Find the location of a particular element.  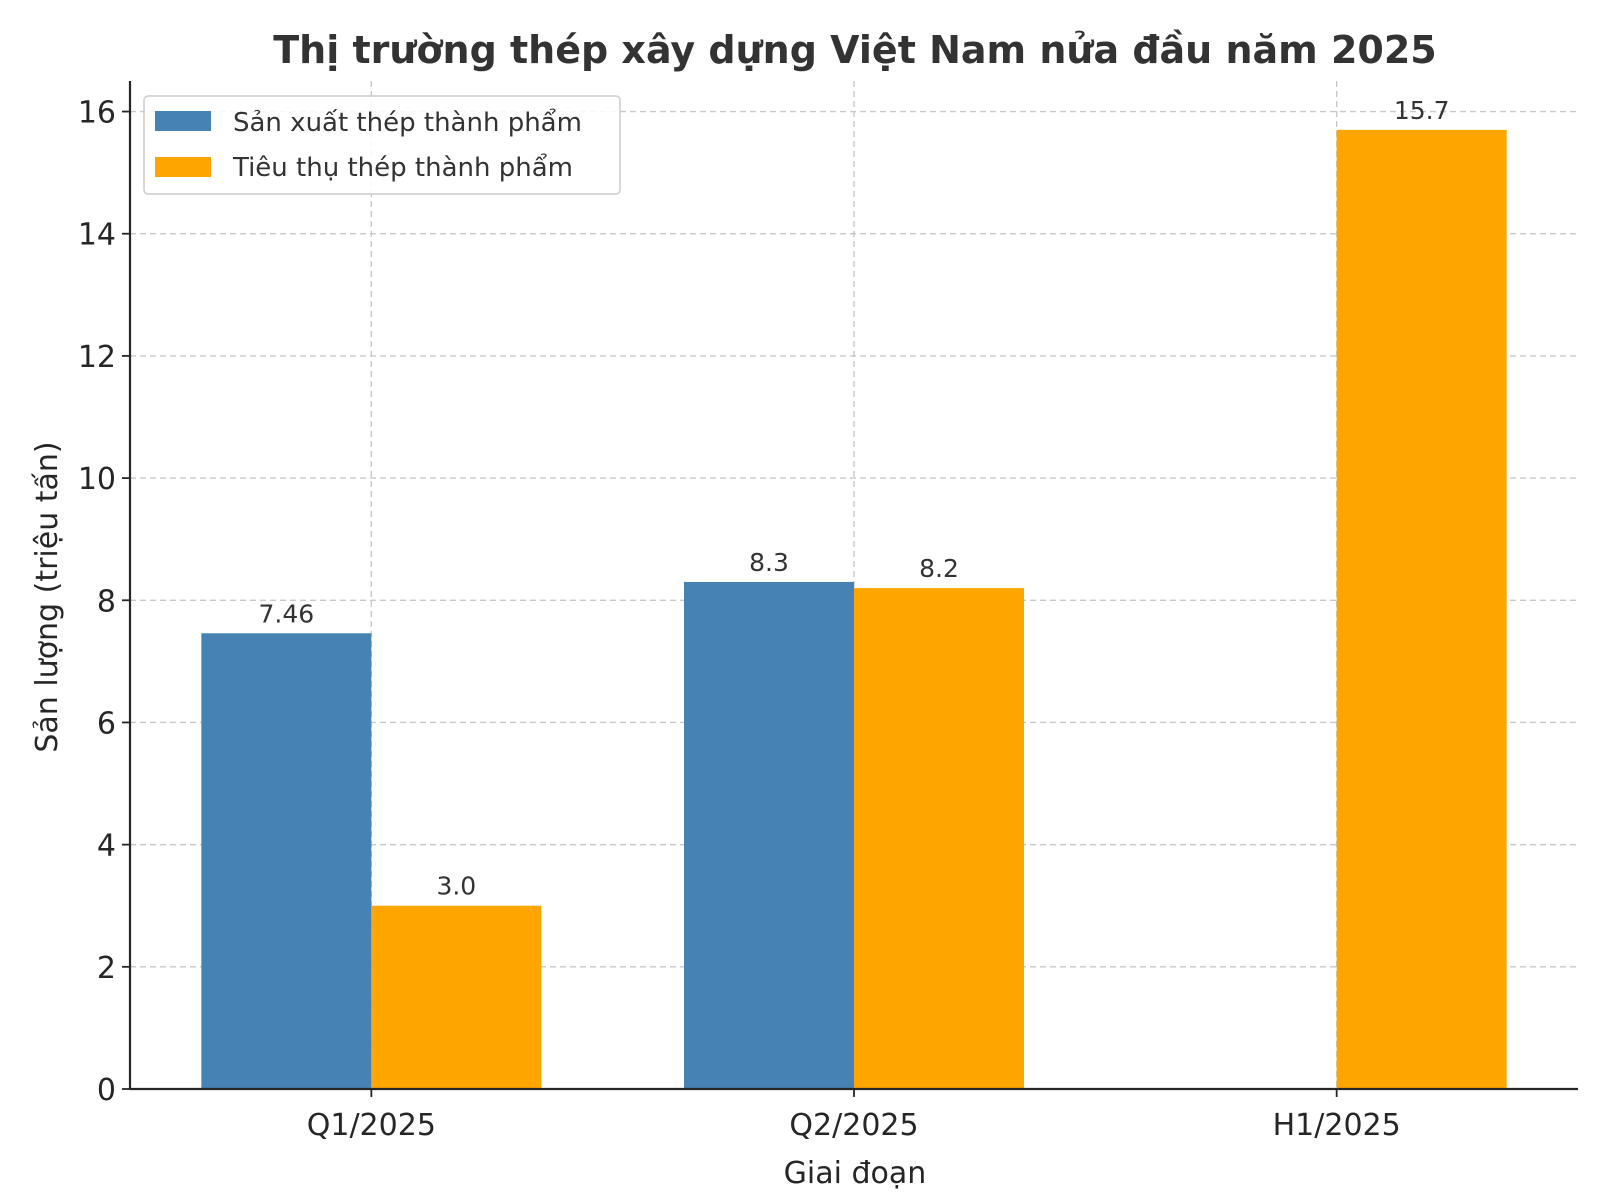

x-tick-label: H1/2025 is located at coordinates (1337, 1125).